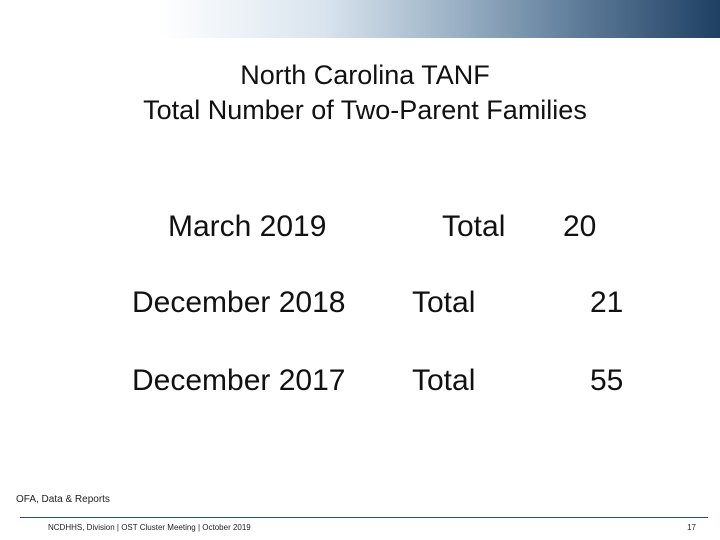 Image resolution: width=720 pixels, height=540 pixels. What do you see at coordinates (607, 302) in the screenshot?
I see `row-2-value: 21` at bounding box center [607, 302].